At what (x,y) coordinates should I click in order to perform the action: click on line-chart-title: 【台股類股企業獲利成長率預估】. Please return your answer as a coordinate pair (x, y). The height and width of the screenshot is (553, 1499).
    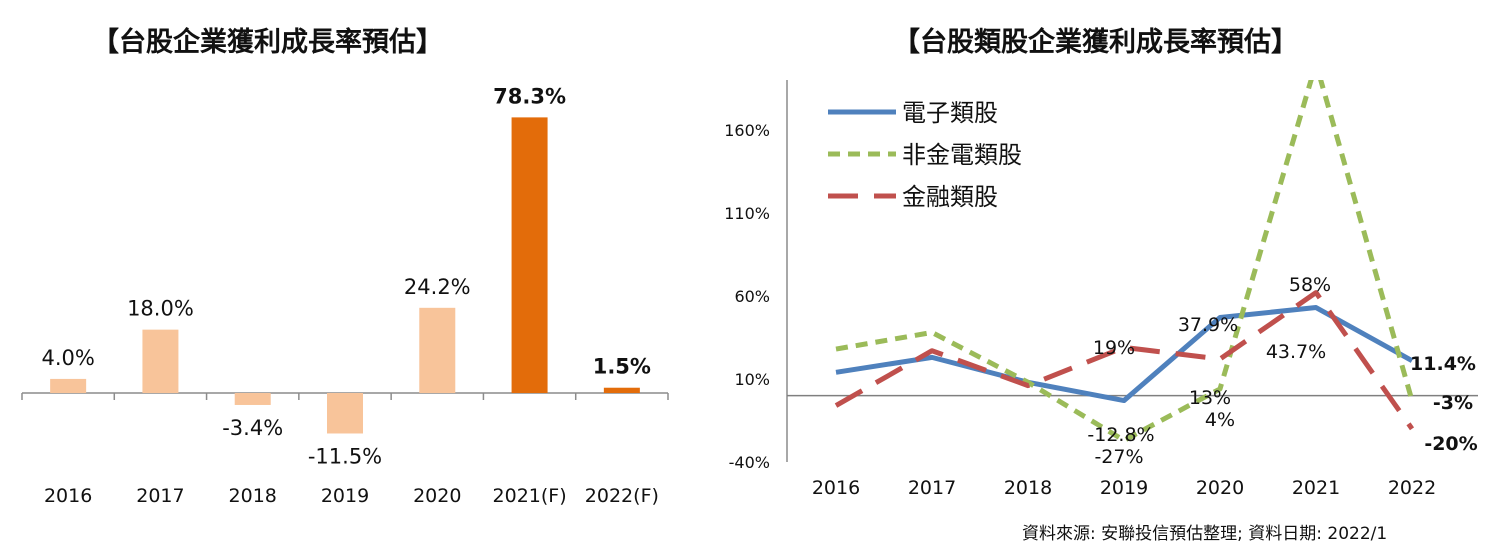
    Looking at the image, I should click on (1095, 42).